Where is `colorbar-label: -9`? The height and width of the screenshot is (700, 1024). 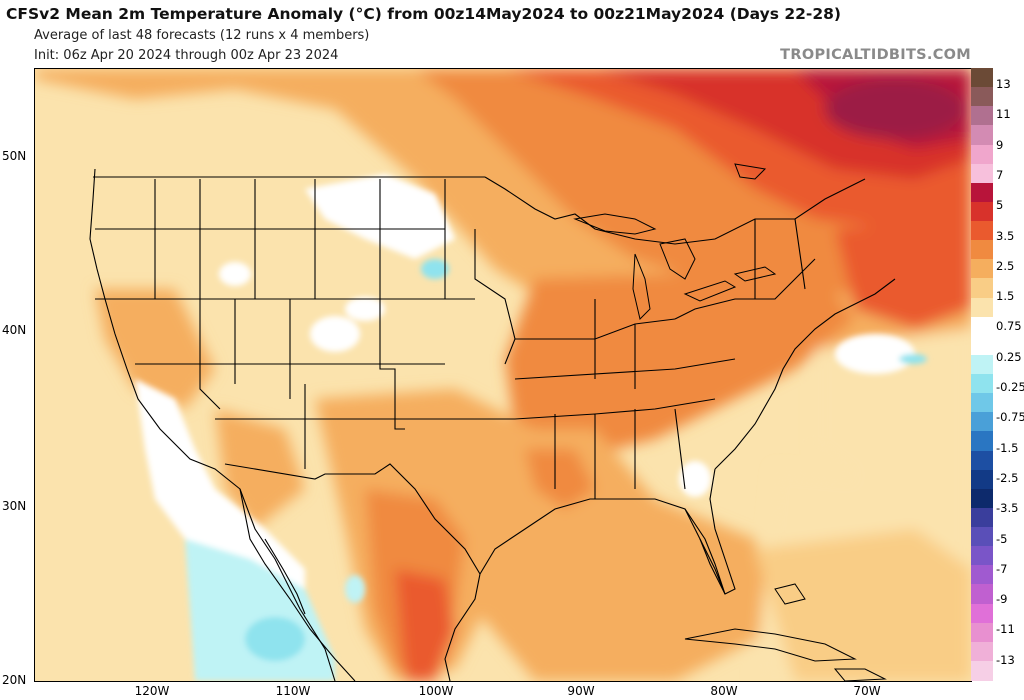 colorbar-label: -9 is located at coordinates (1002, 599).